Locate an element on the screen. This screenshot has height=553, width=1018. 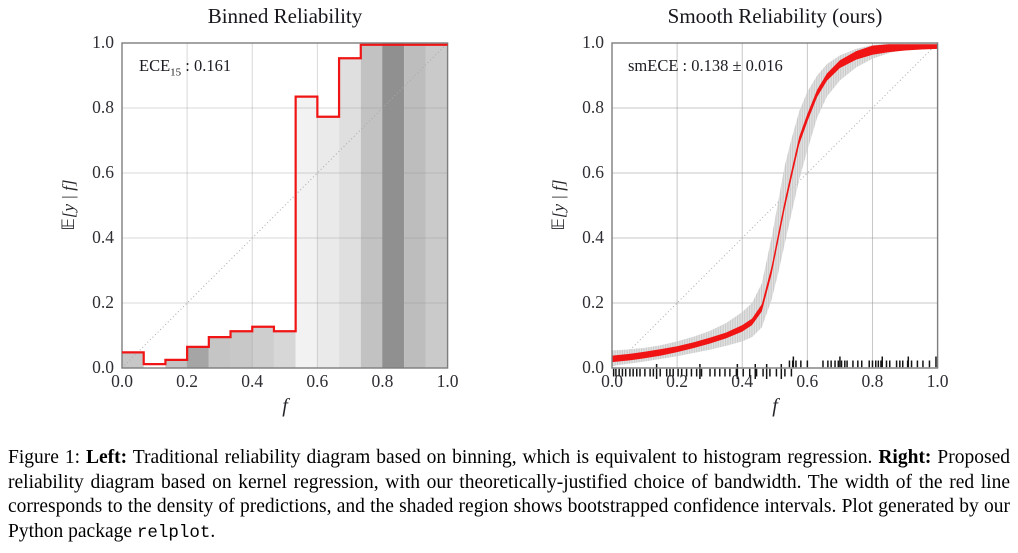
ece-metric-name: ECE is located at coordinates (155, 65).